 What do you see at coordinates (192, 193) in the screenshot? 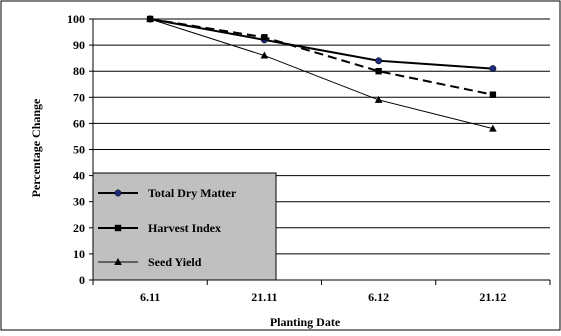
I see `legend-label: Total Dry Matter` at bounding box center [192, 193].